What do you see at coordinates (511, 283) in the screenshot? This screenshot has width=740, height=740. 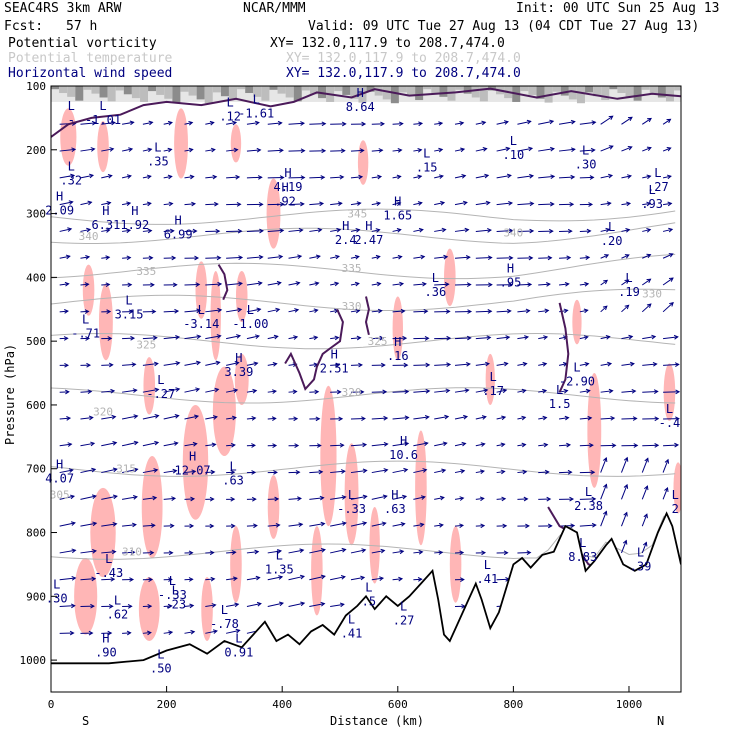 I see `pv-extremum-value: .95` at bounding box center [511, 283].